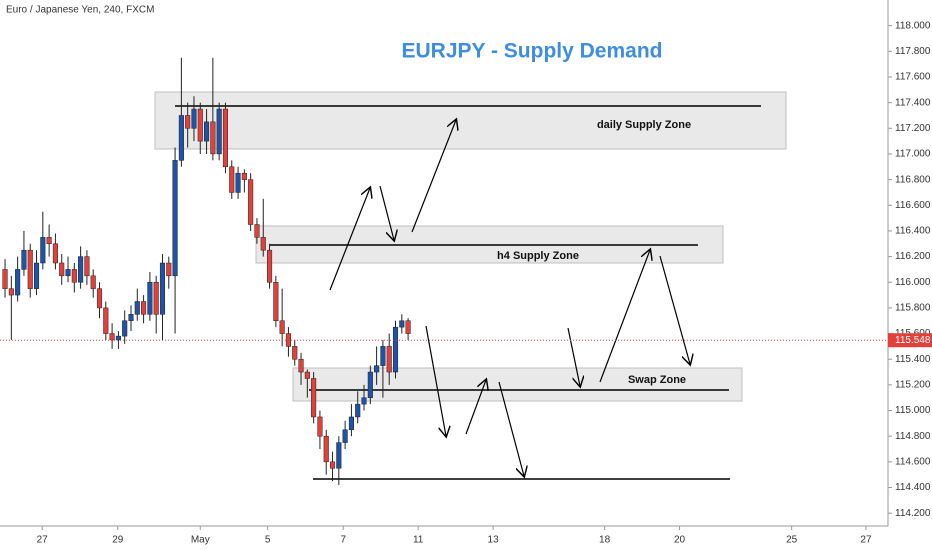 This screenshot has height=550, width=932. I want to click on x-tick-label: 13, so click(494, 540).